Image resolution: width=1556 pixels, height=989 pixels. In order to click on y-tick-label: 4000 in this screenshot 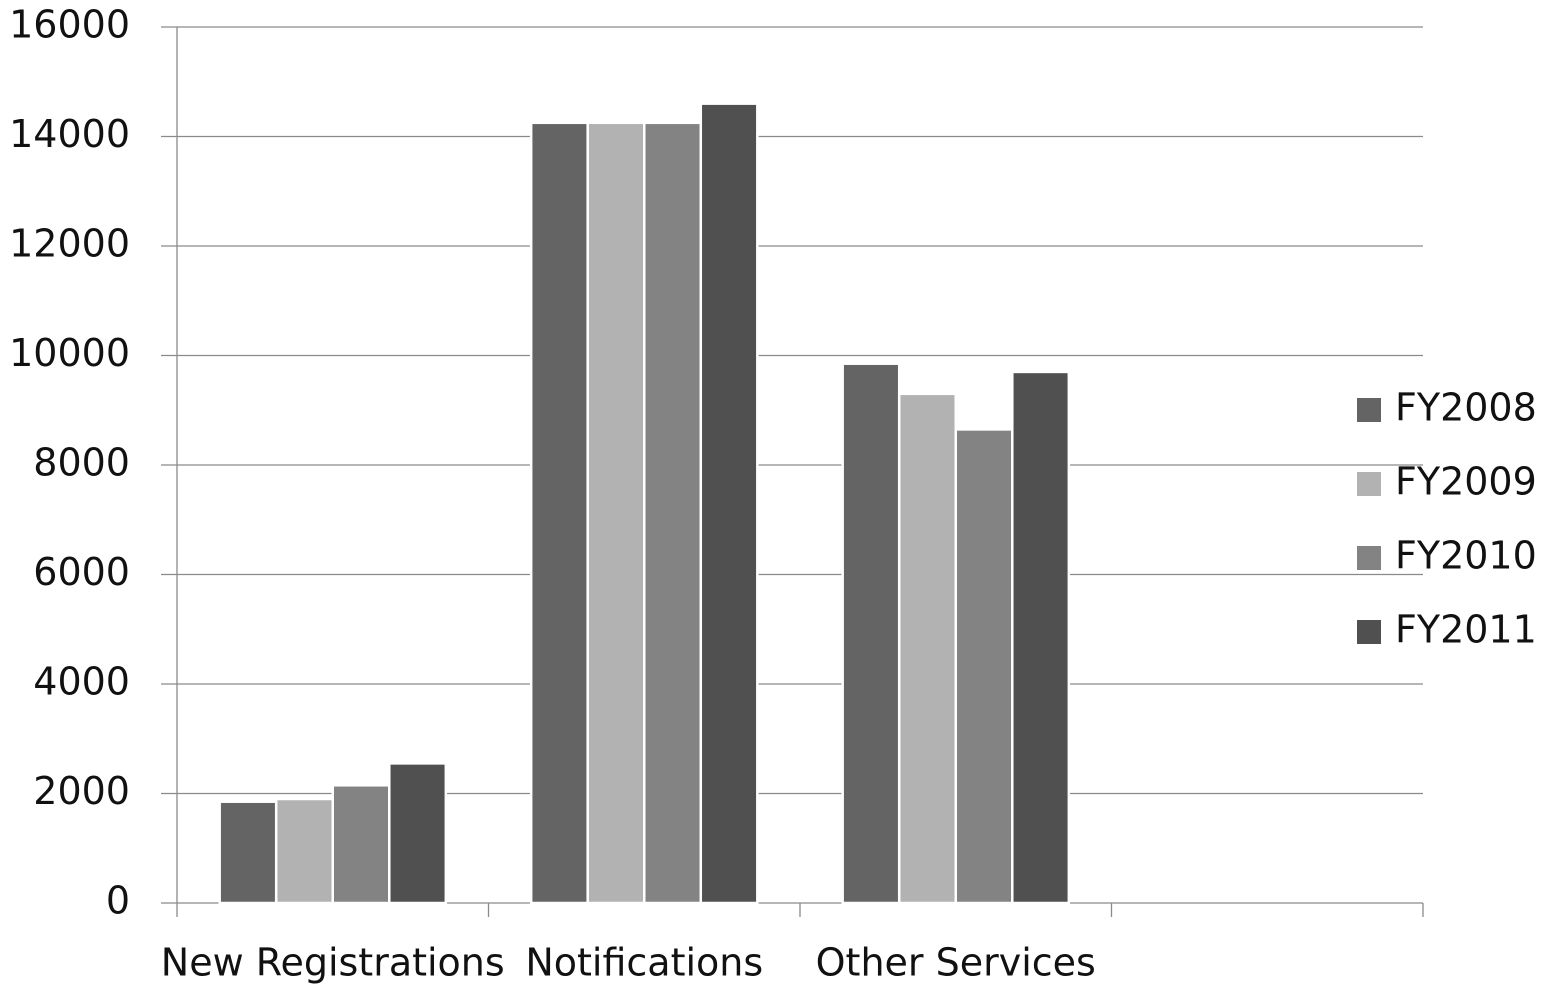, I will do `click(81, 682)`.